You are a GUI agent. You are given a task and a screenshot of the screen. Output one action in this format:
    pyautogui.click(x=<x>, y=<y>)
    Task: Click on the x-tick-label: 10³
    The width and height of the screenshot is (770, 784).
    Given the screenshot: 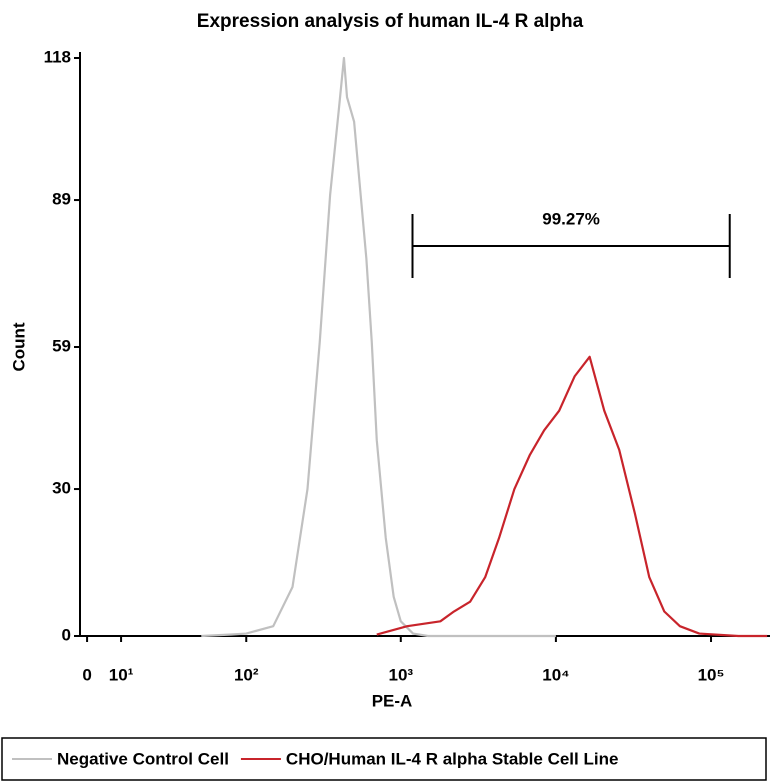 What is the action you would take?
    pyautogui.click(x=400, y=674)
    